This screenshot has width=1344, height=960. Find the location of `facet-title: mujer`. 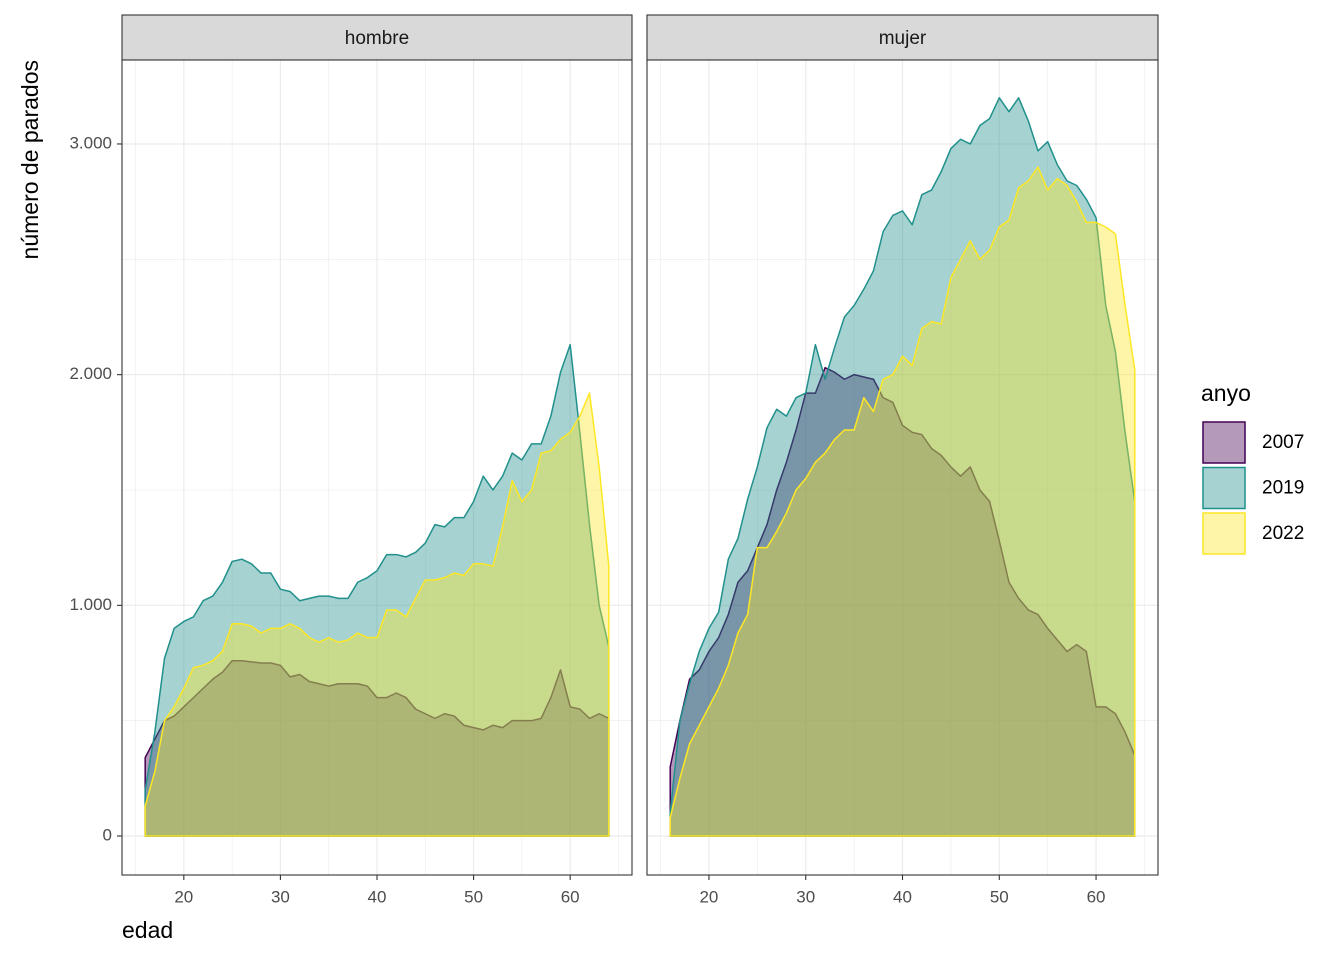

facet-title: mujer is located at coordinates (903, 38).